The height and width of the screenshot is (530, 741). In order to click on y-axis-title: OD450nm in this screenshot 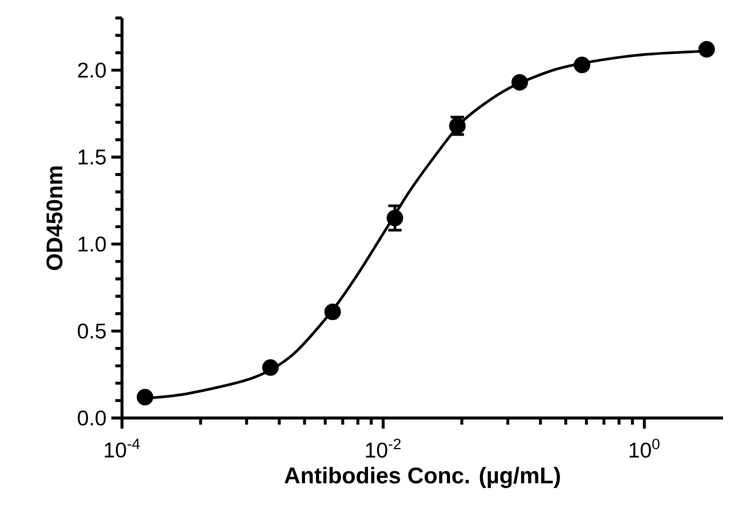, I will do `click(54, 218)`.